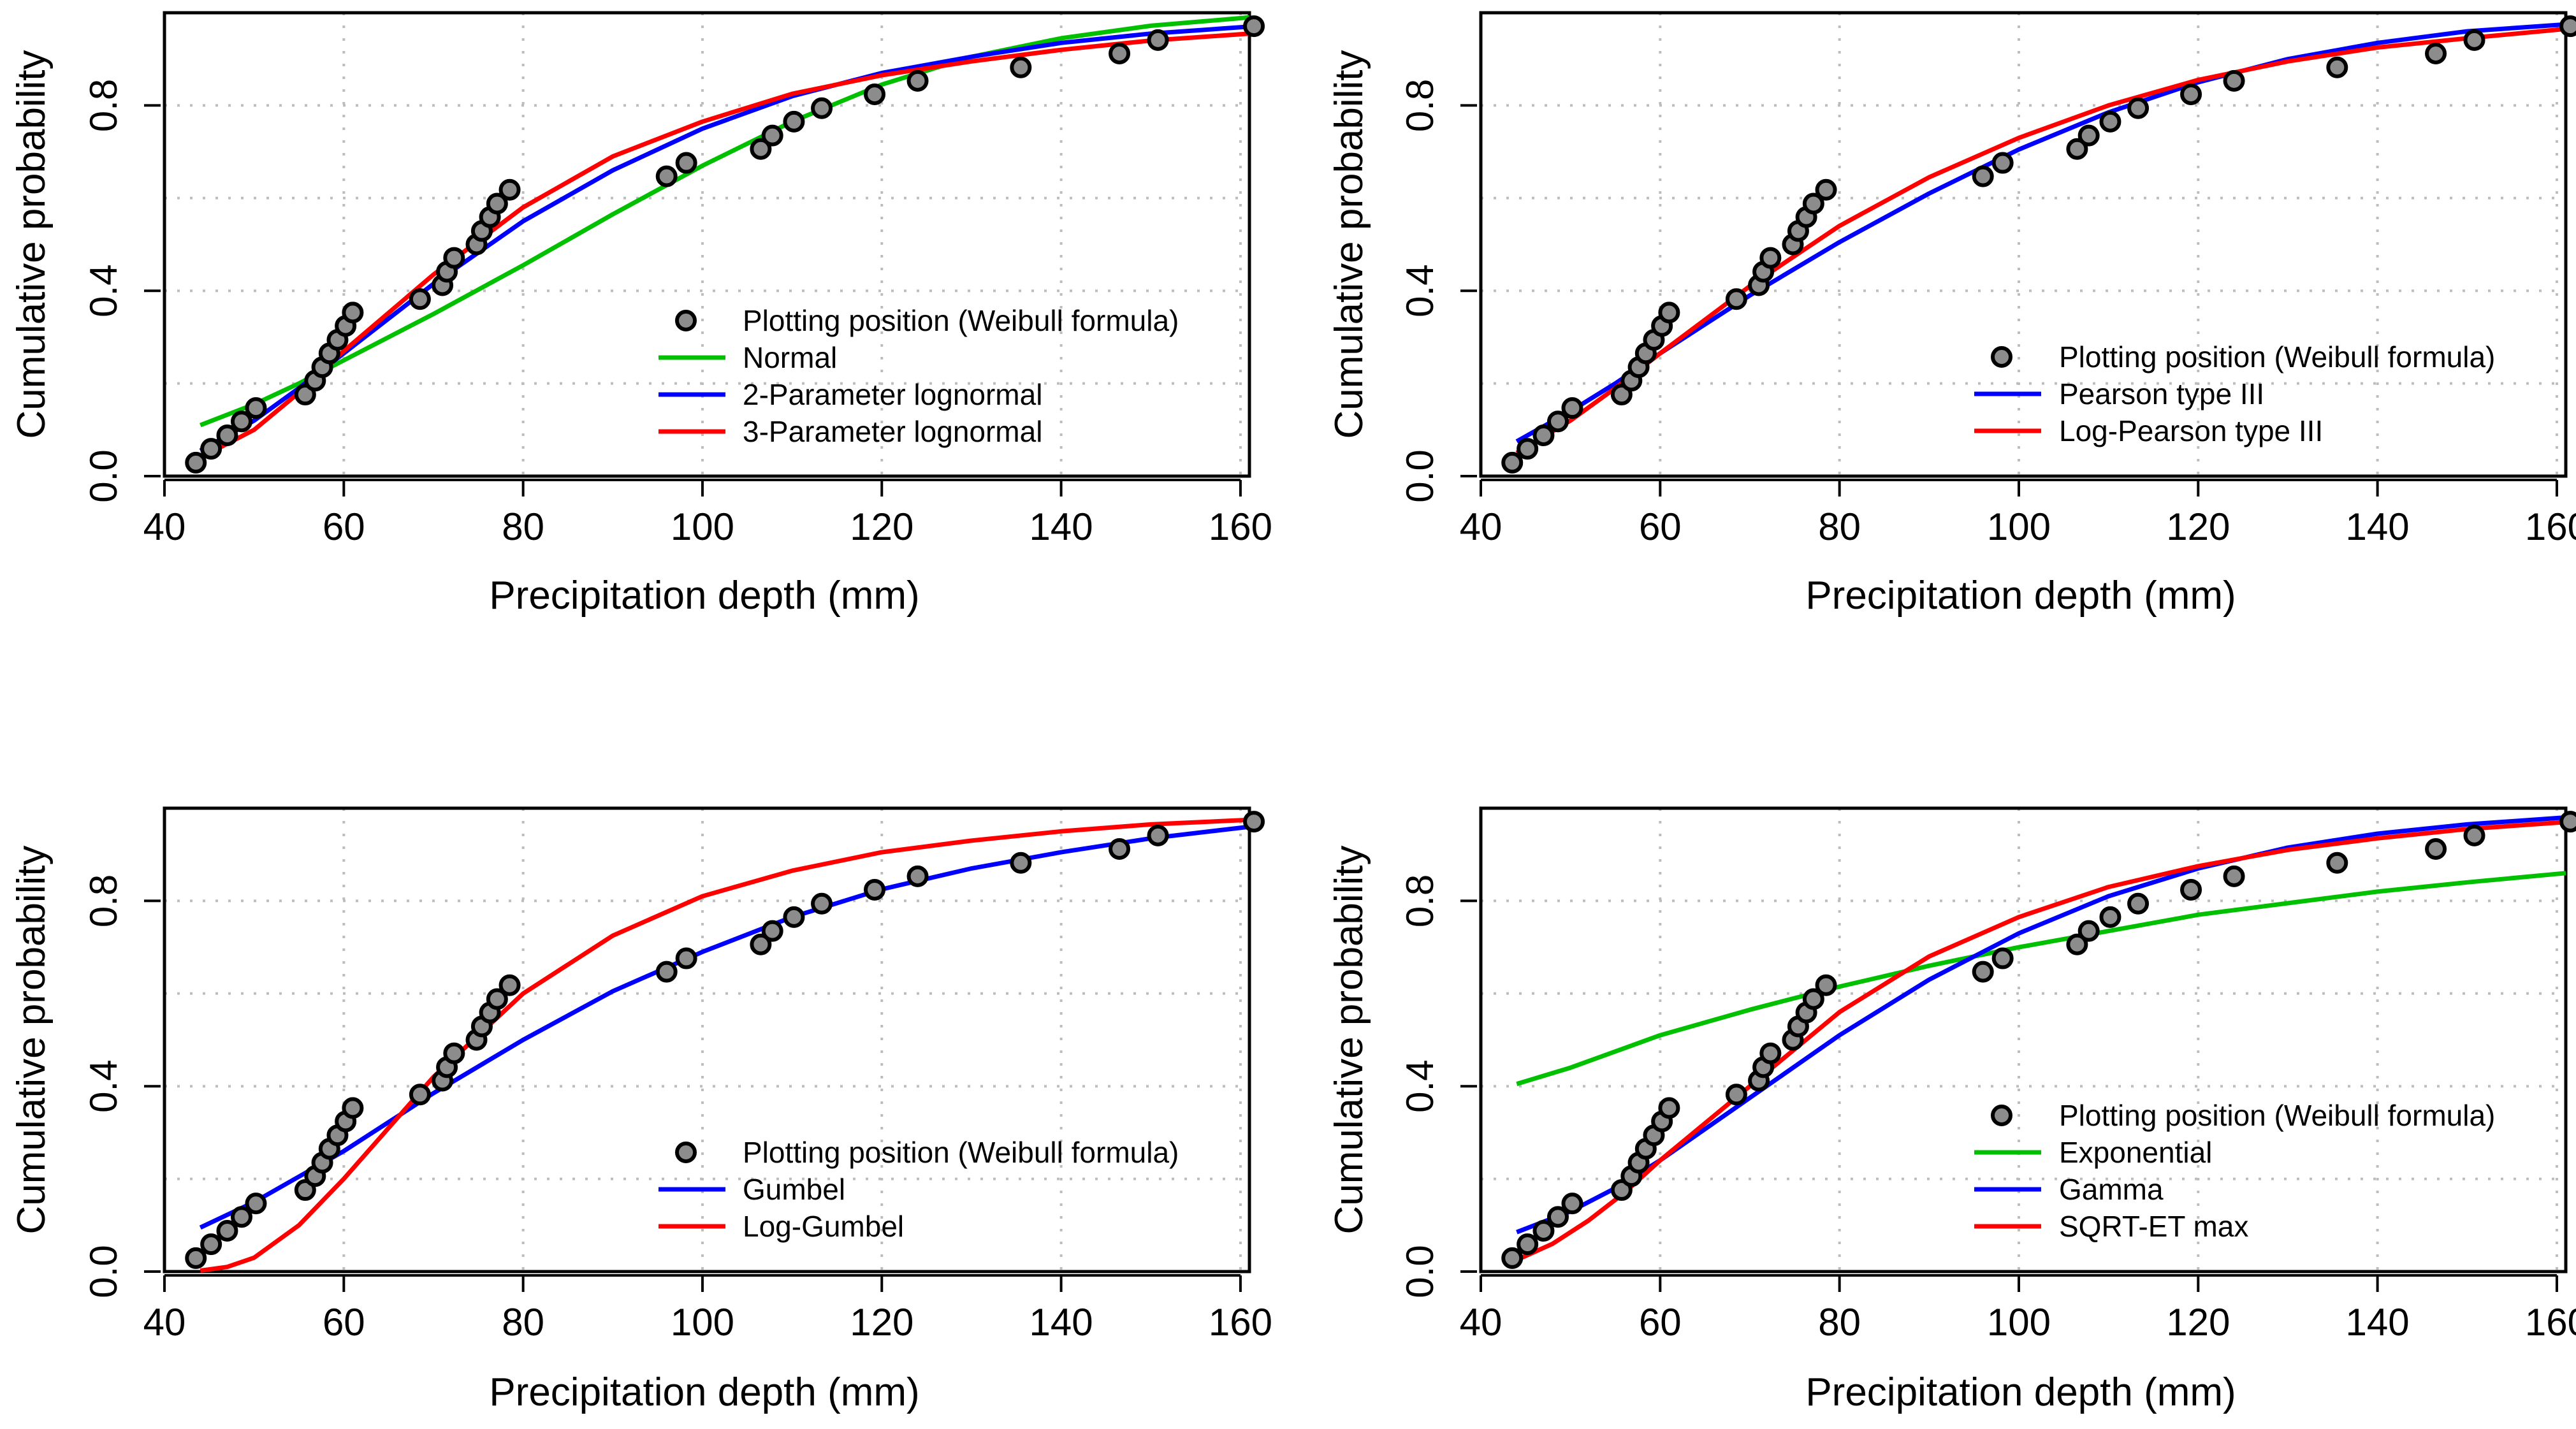 This screenshot has height=1429, width=2576. What do you see at coordinates (2040, 240) in the screenshot?
I see `series-line-log-pearson-type-iii` at bounding box center [2040, 240].